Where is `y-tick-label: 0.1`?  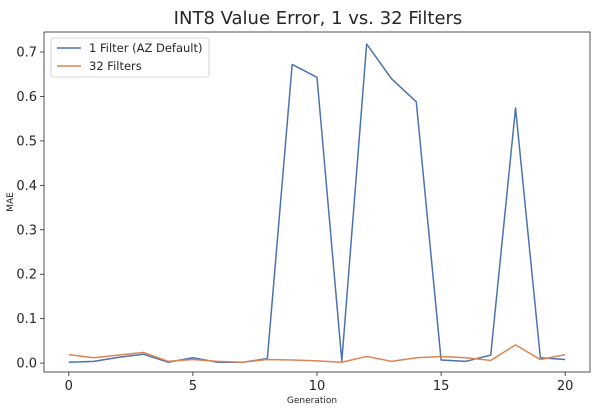
y-tick-label: 0.1 is located at coordinates (26, 319).